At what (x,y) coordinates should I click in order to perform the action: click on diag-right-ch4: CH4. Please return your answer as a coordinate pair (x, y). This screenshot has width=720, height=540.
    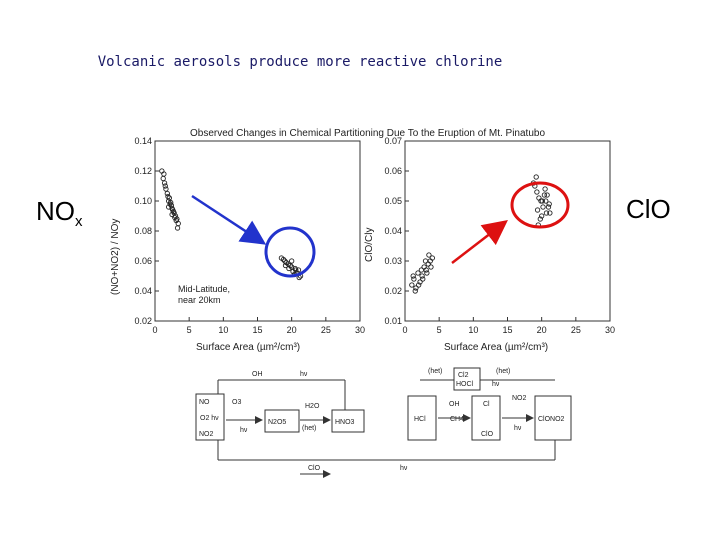
    Looking at the image, I should click on (457, 419).